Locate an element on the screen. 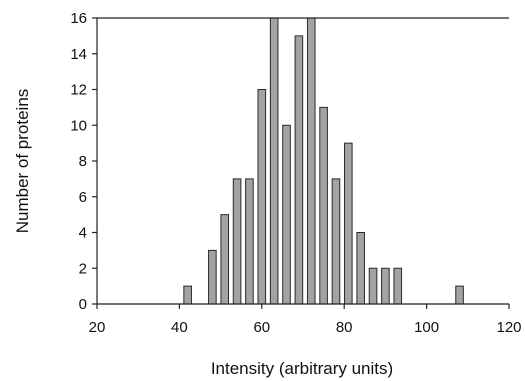 The image size is (525, 381). y-tick-label: 0 is located at coordinates (83, 304).